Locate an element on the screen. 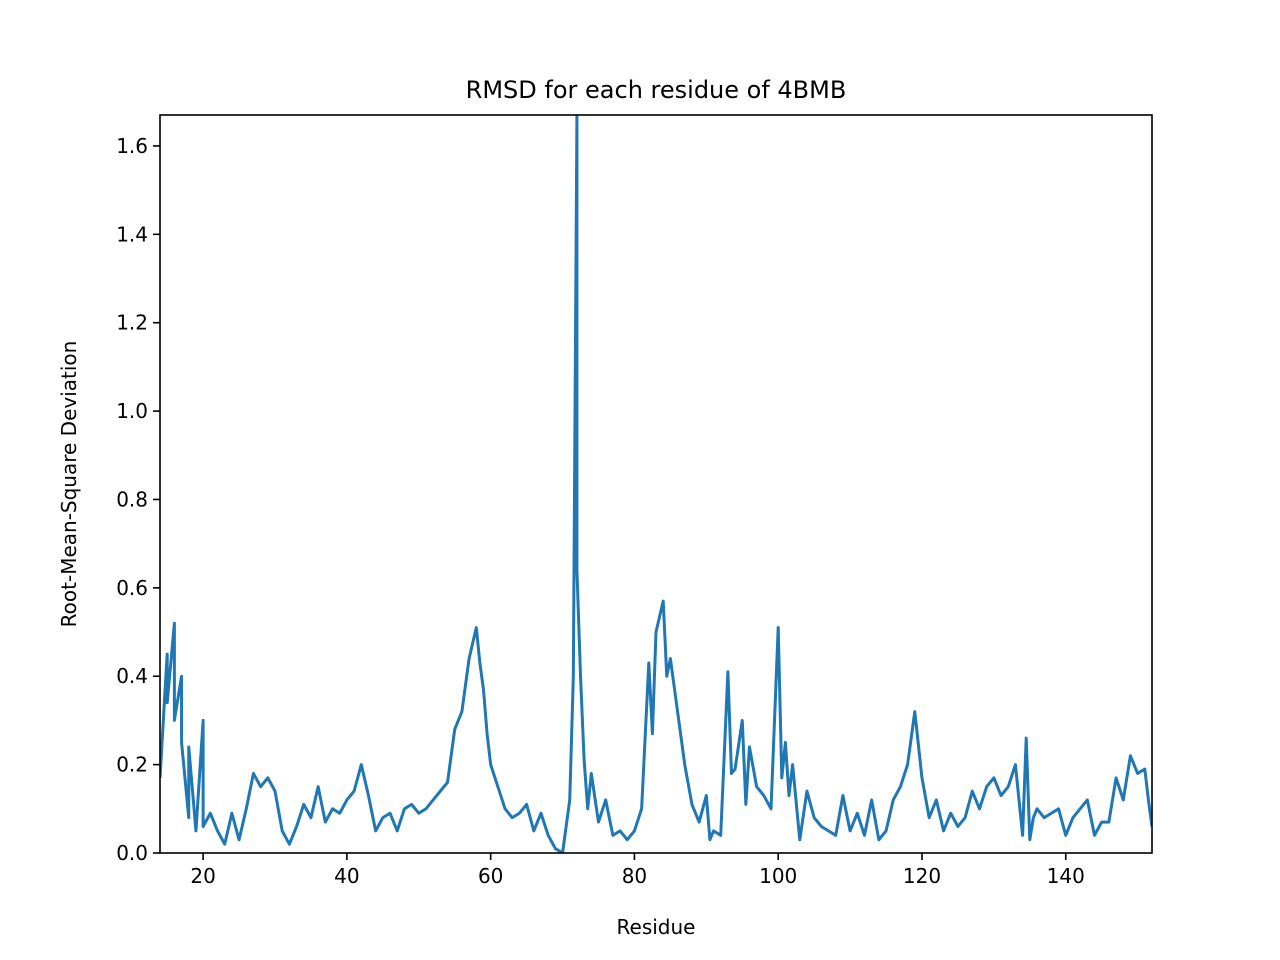 The width and height of the screenshot is (1280, 960). y-tick-label: 1.4 is located at coordinates (132, 234).